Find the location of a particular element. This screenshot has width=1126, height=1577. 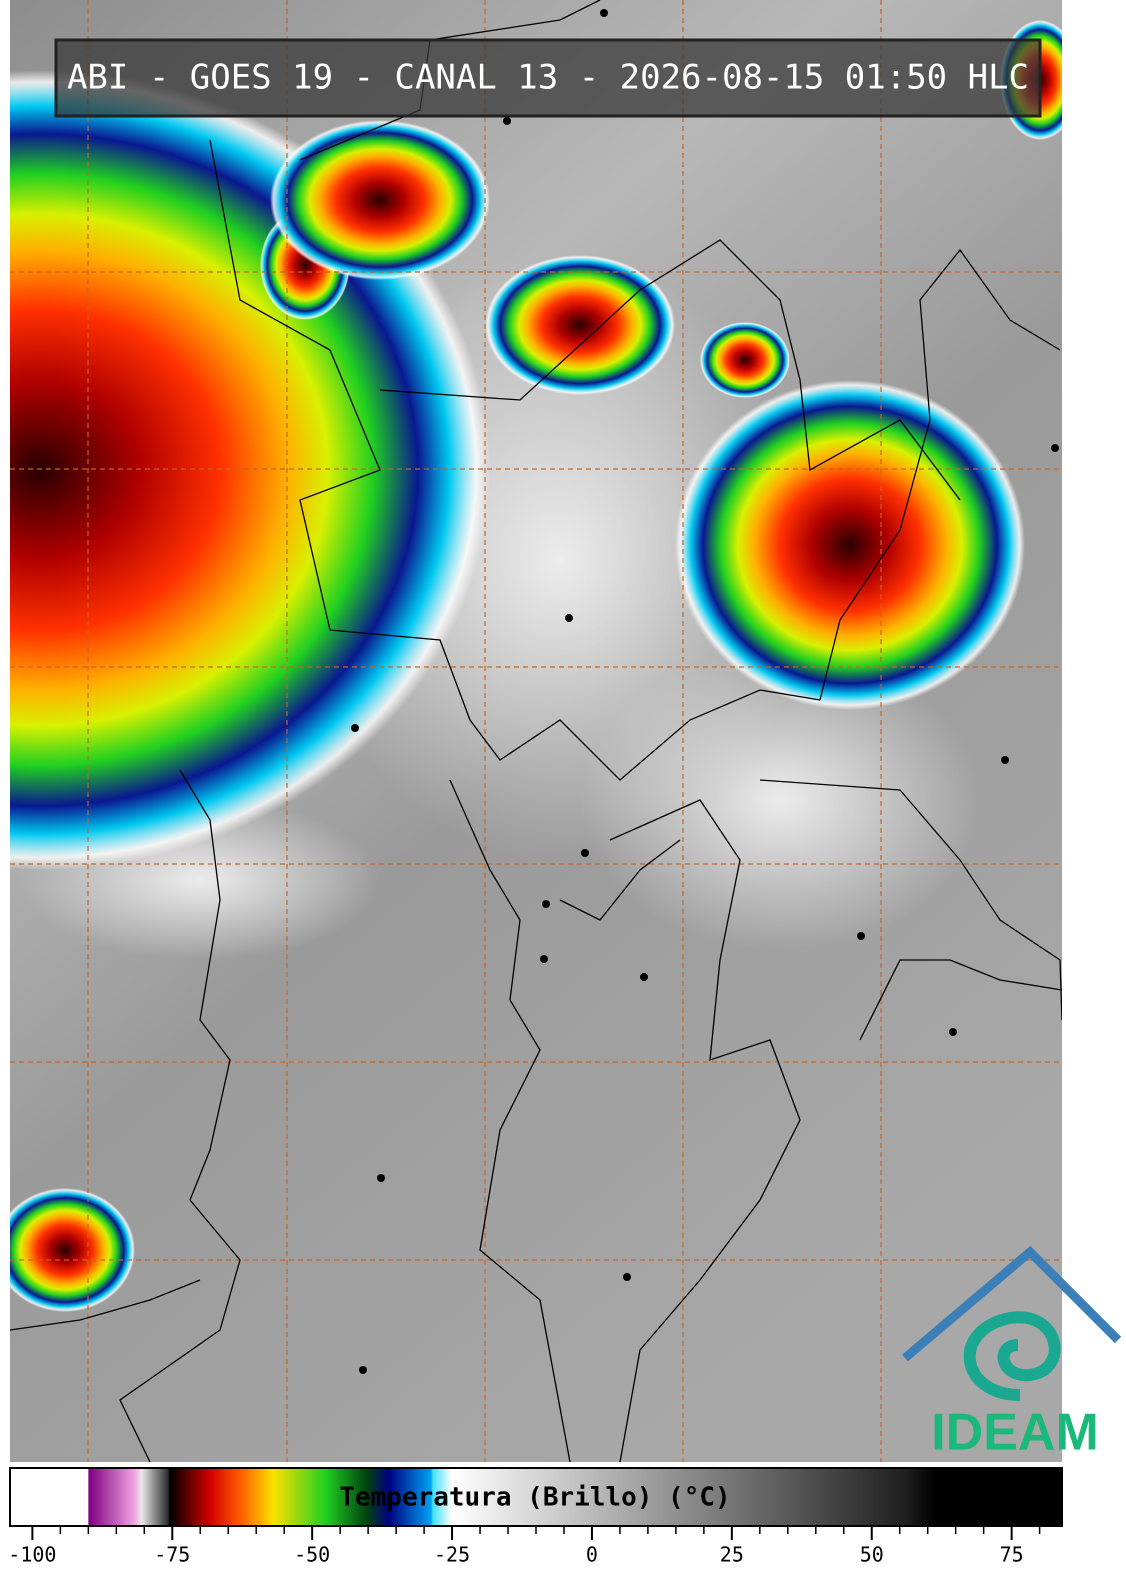

logo-text: IDEAM is located at coordinates (1015, 1433).